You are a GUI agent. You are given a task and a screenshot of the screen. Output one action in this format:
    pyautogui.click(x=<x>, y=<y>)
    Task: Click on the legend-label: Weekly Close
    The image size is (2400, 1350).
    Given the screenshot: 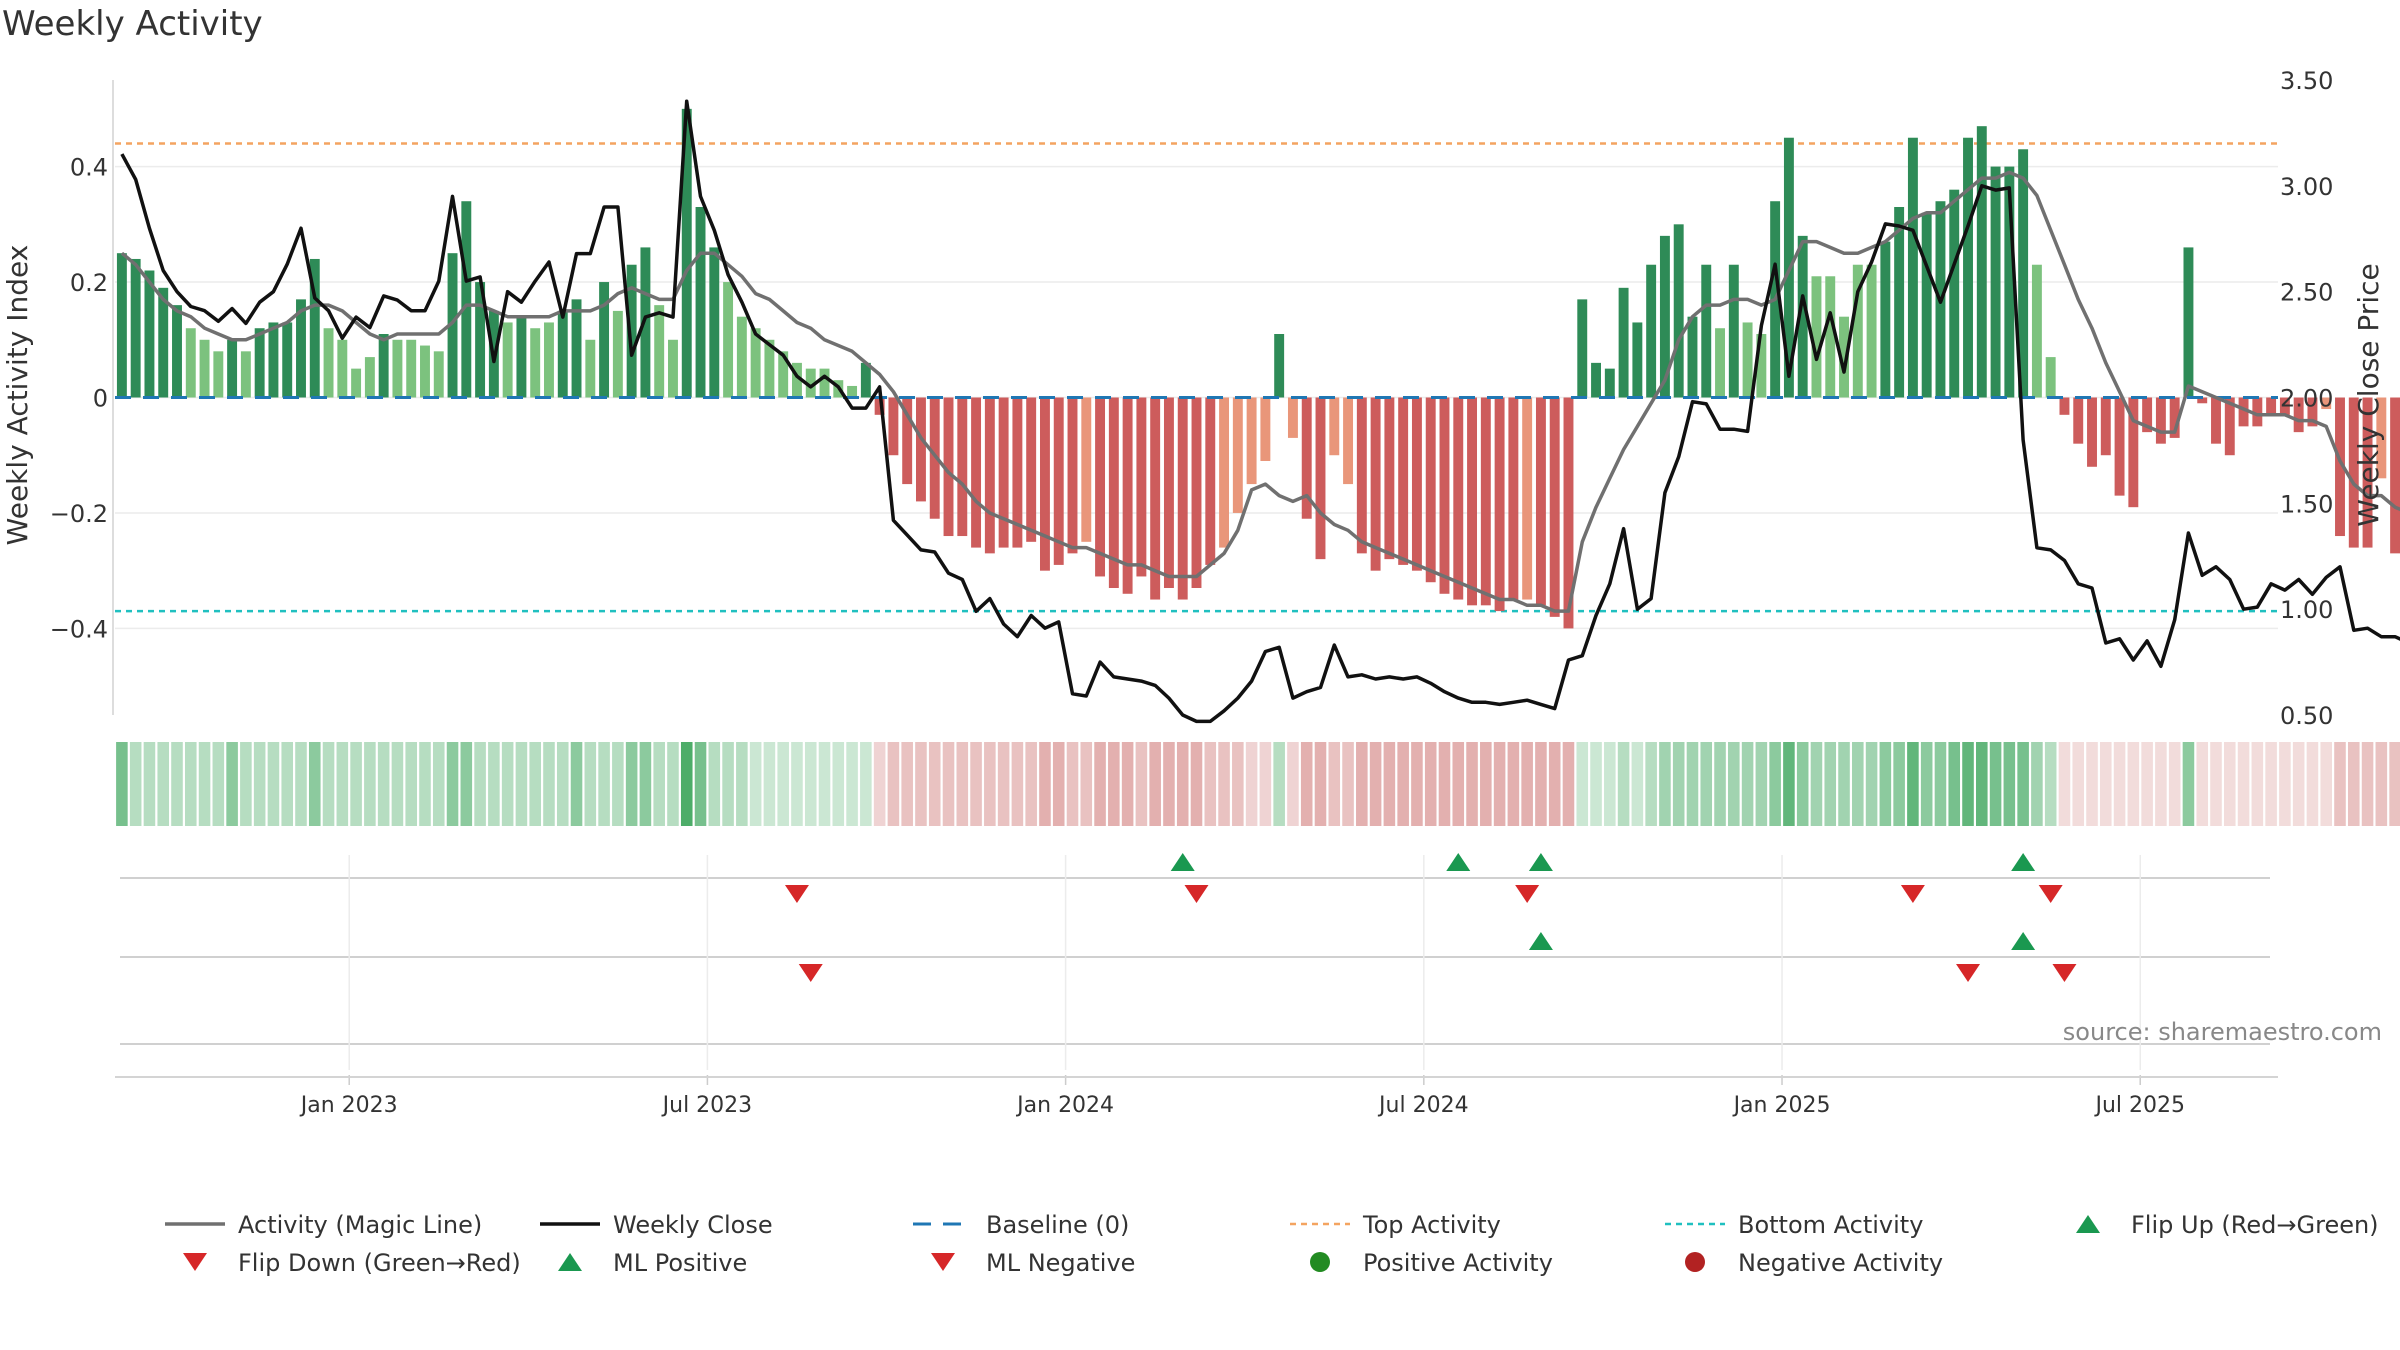 What is the action you would take?
    pyautogui.click(x=693, y=1225)
    